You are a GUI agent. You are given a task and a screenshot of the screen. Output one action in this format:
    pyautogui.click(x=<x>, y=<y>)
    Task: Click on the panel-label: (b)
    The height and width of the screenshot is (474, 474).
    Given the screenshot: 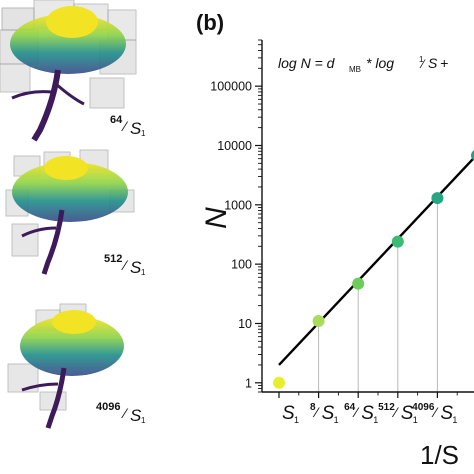 What is the action you would take?
    pyautogui.click(x=210, y=22)
    